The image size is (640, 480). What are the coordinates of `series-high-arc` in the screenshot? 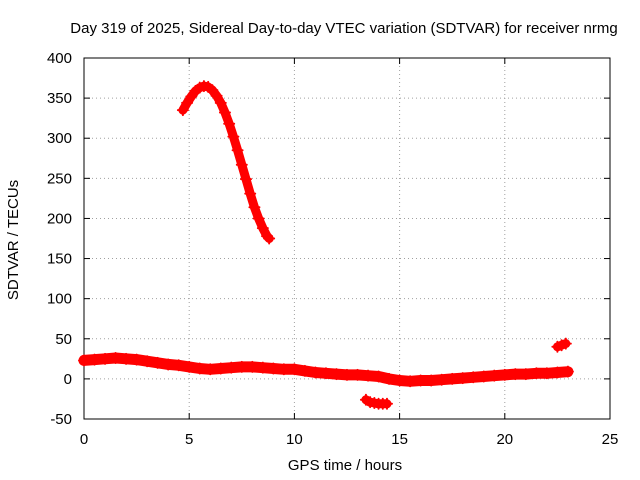 It's located at (226, 162).